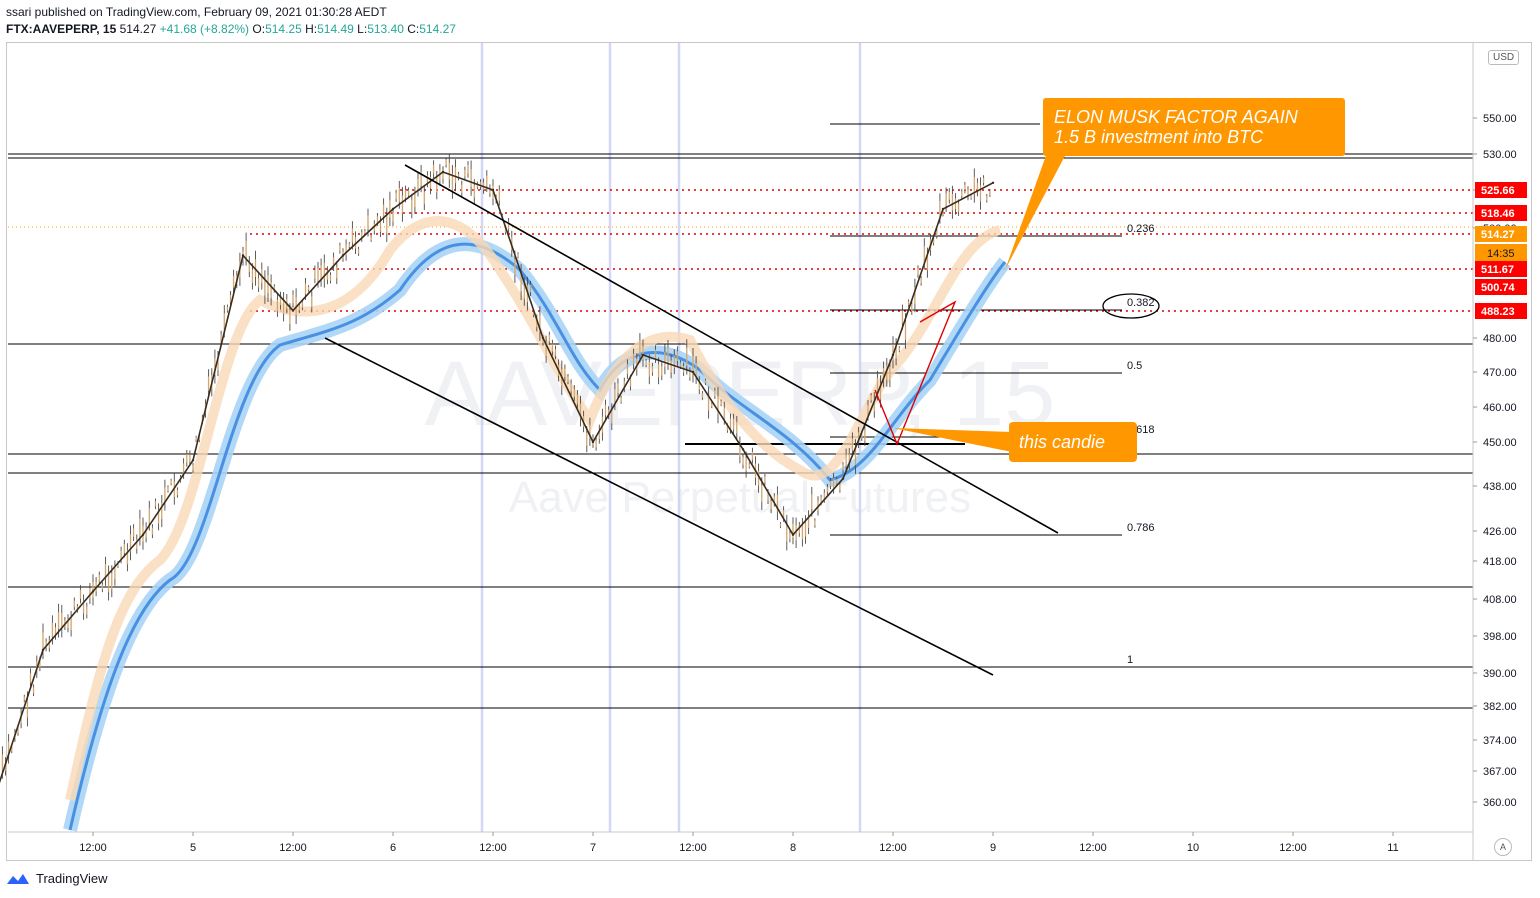  I want to click on low-value: 513.40, so click(385, 29).